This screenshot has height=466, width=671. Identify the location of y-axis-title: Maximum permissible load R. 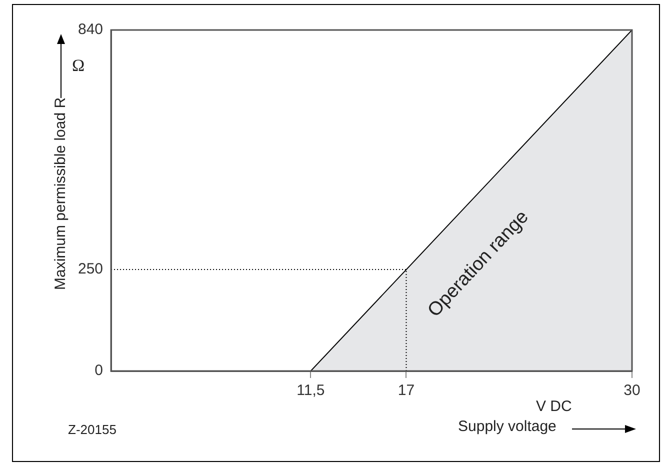
(60, 193).